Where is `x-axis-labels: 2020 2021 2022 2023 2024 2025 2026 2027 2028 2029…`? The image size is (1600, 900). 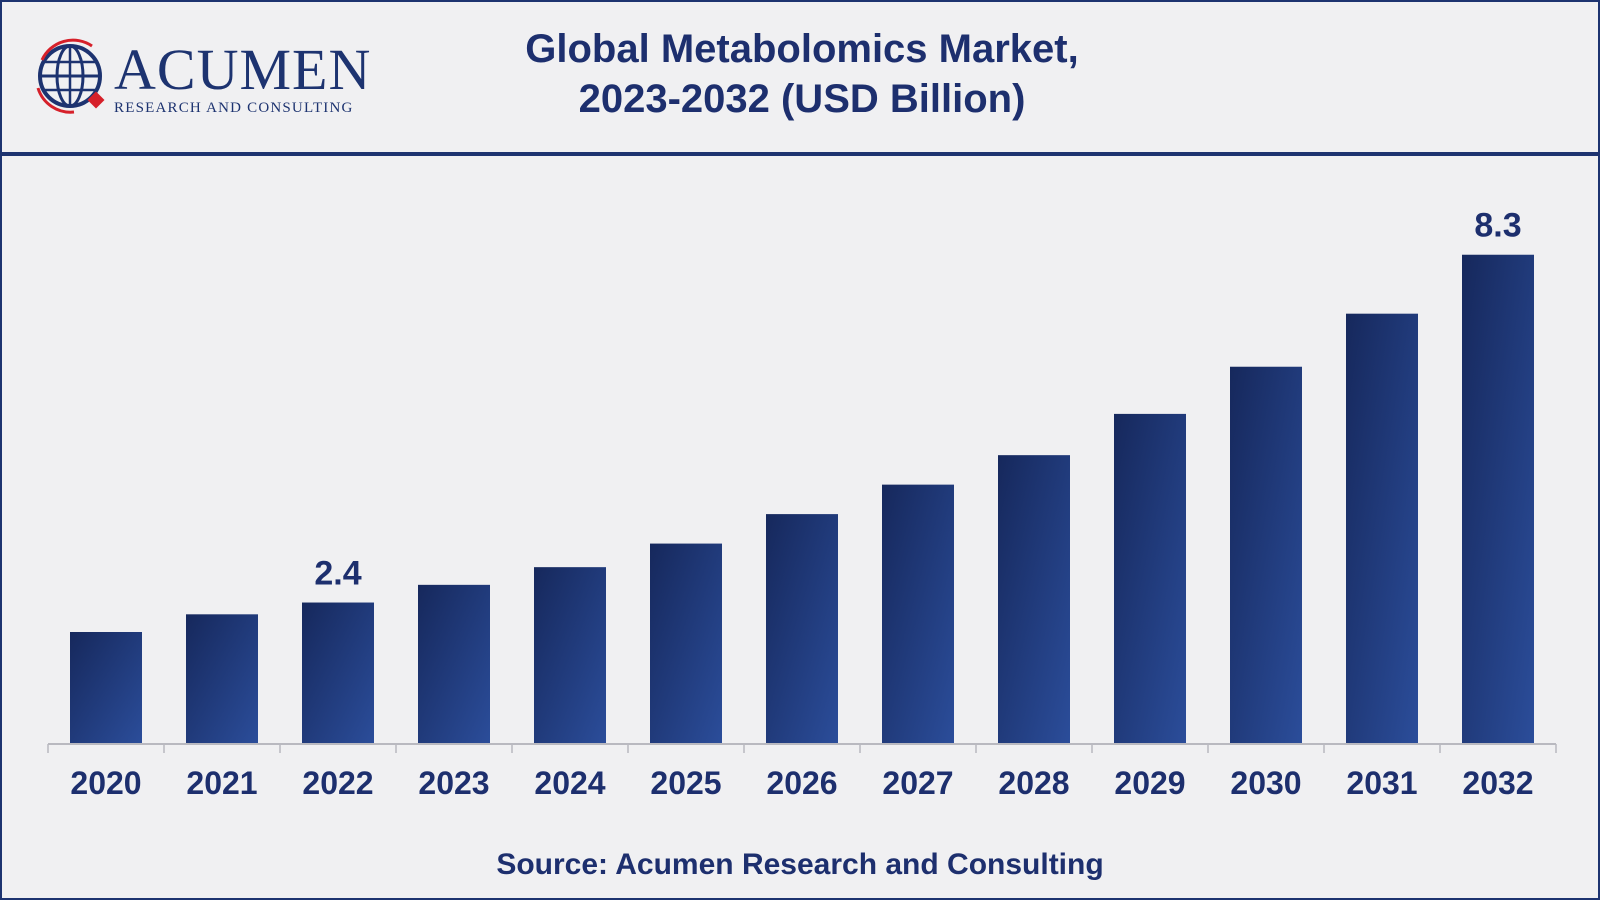 x-axis-labels: 2020 2021 2022 2023 2024 2025 2026 2027 2028 2029… is located at coordinates (801, 783).